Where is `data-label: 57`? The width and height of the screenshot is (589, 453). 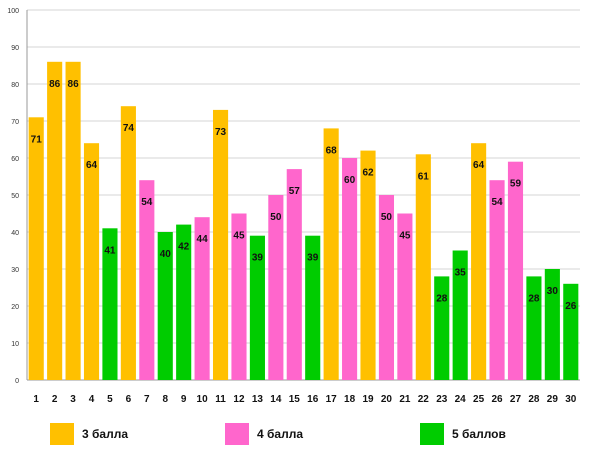
data-label: 57 is located at coordinates (295, 191).